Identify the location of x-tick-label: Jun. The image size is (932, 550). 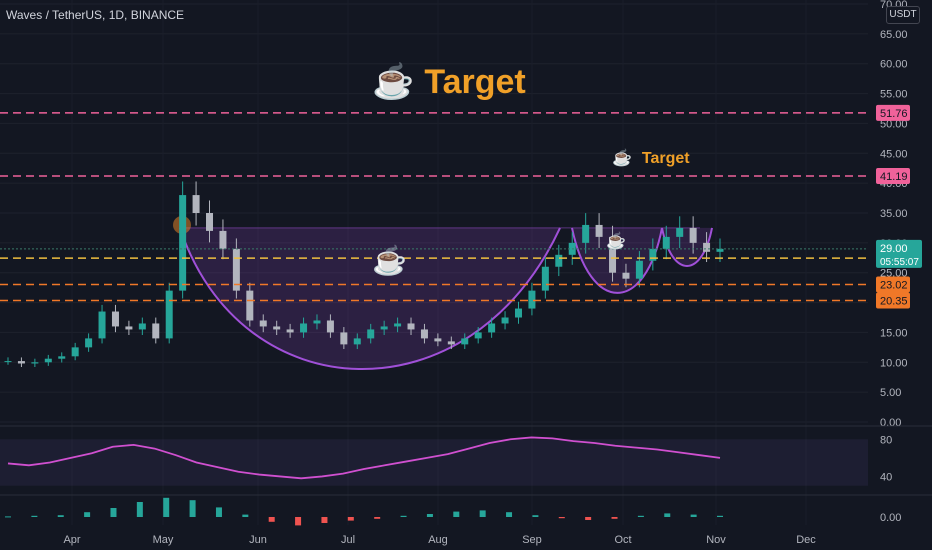
(258, 540).